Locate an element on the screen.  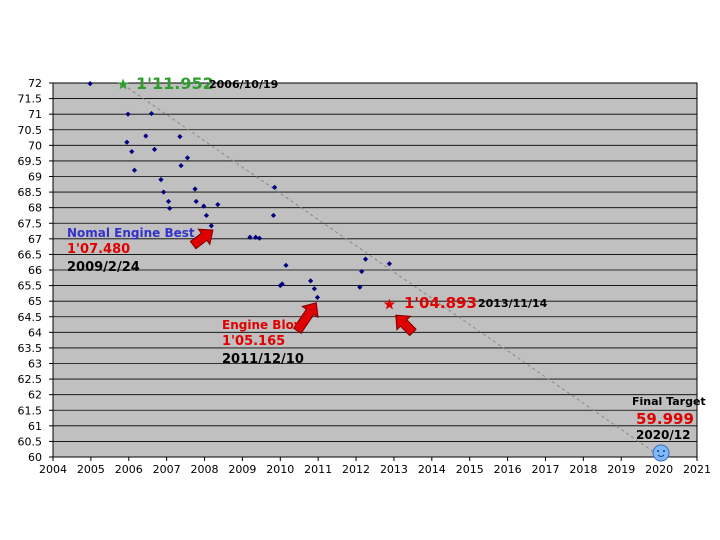
y-tick-label: 66 is located at coordinates (35, 270).